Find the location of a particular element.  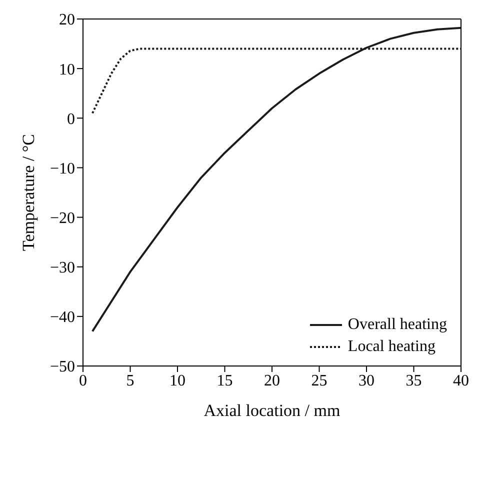

y-tick-label: 10 is located at coordinates (67, 69).